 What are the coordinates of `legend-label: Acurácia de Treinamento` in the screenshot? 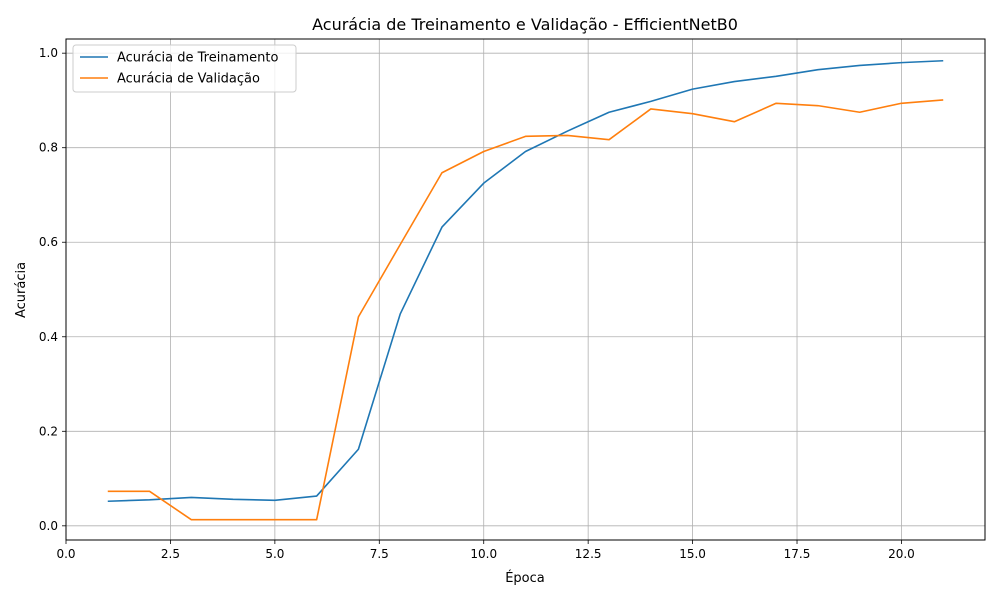 It's located at (198, 58).